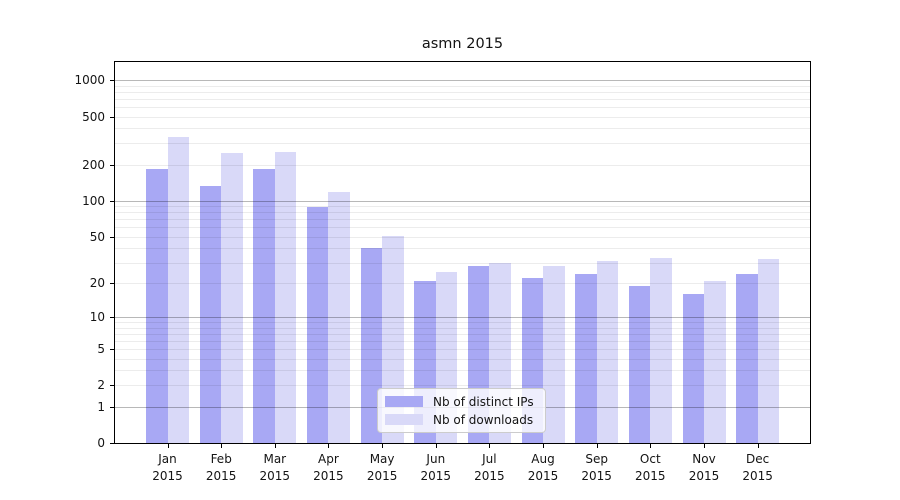 The width and height of the screenshot is (900, 500). What do you see at coordinates (328, 467) in the screenshot?
I see `x-tick-label: Apr 2015` at bounding box center [328, 467].